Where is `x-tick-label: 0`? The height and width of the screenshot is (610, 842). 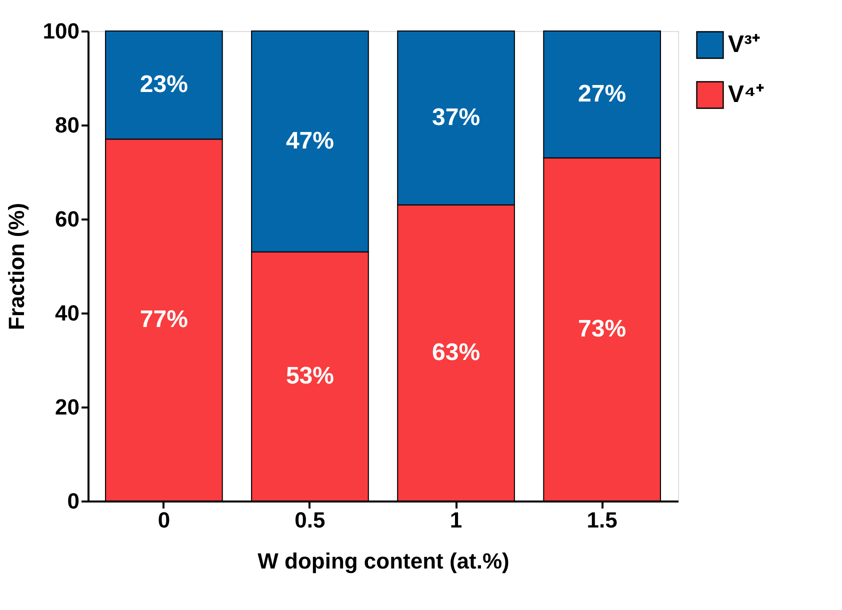
x-tick-label: 0 is located at coordinates (164, 520).